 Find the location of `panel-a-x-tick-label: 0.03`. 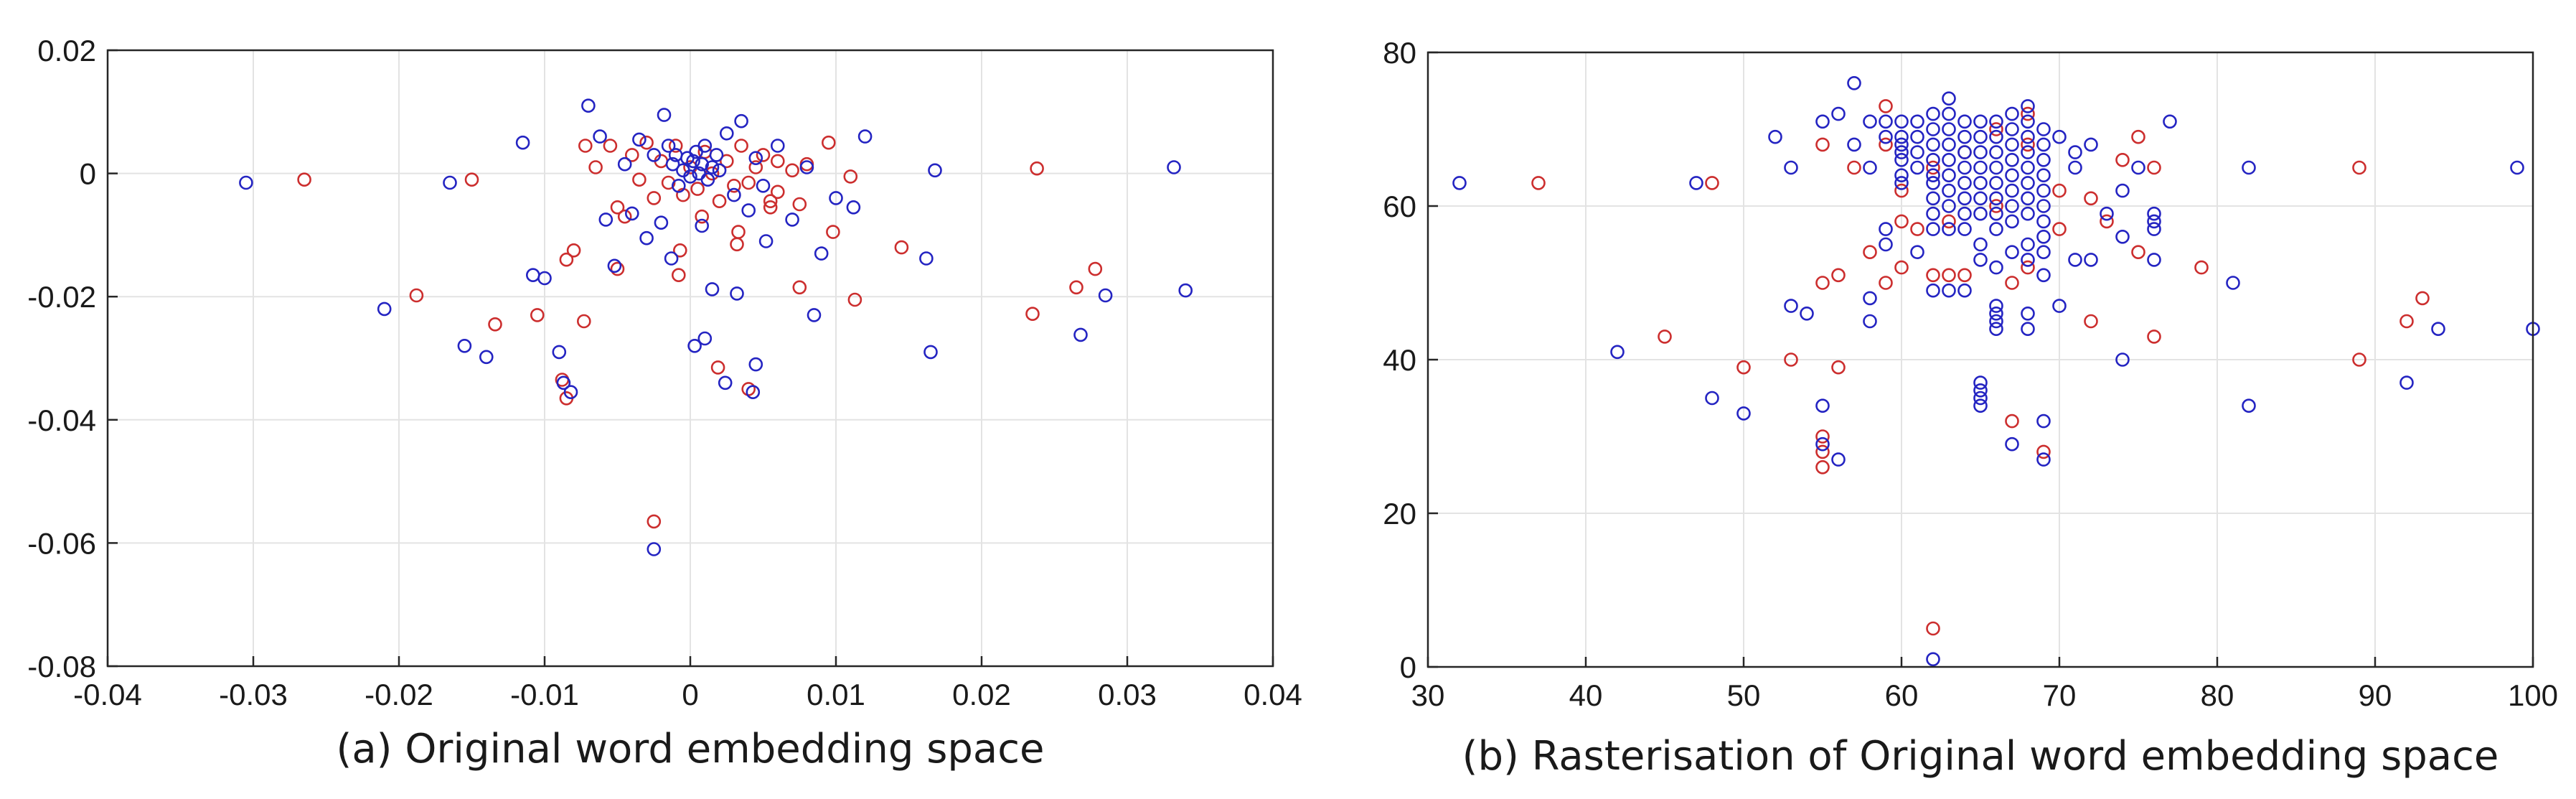

panel-a-x-tick-label: 0.03 is located at coordinates (1127, 694).